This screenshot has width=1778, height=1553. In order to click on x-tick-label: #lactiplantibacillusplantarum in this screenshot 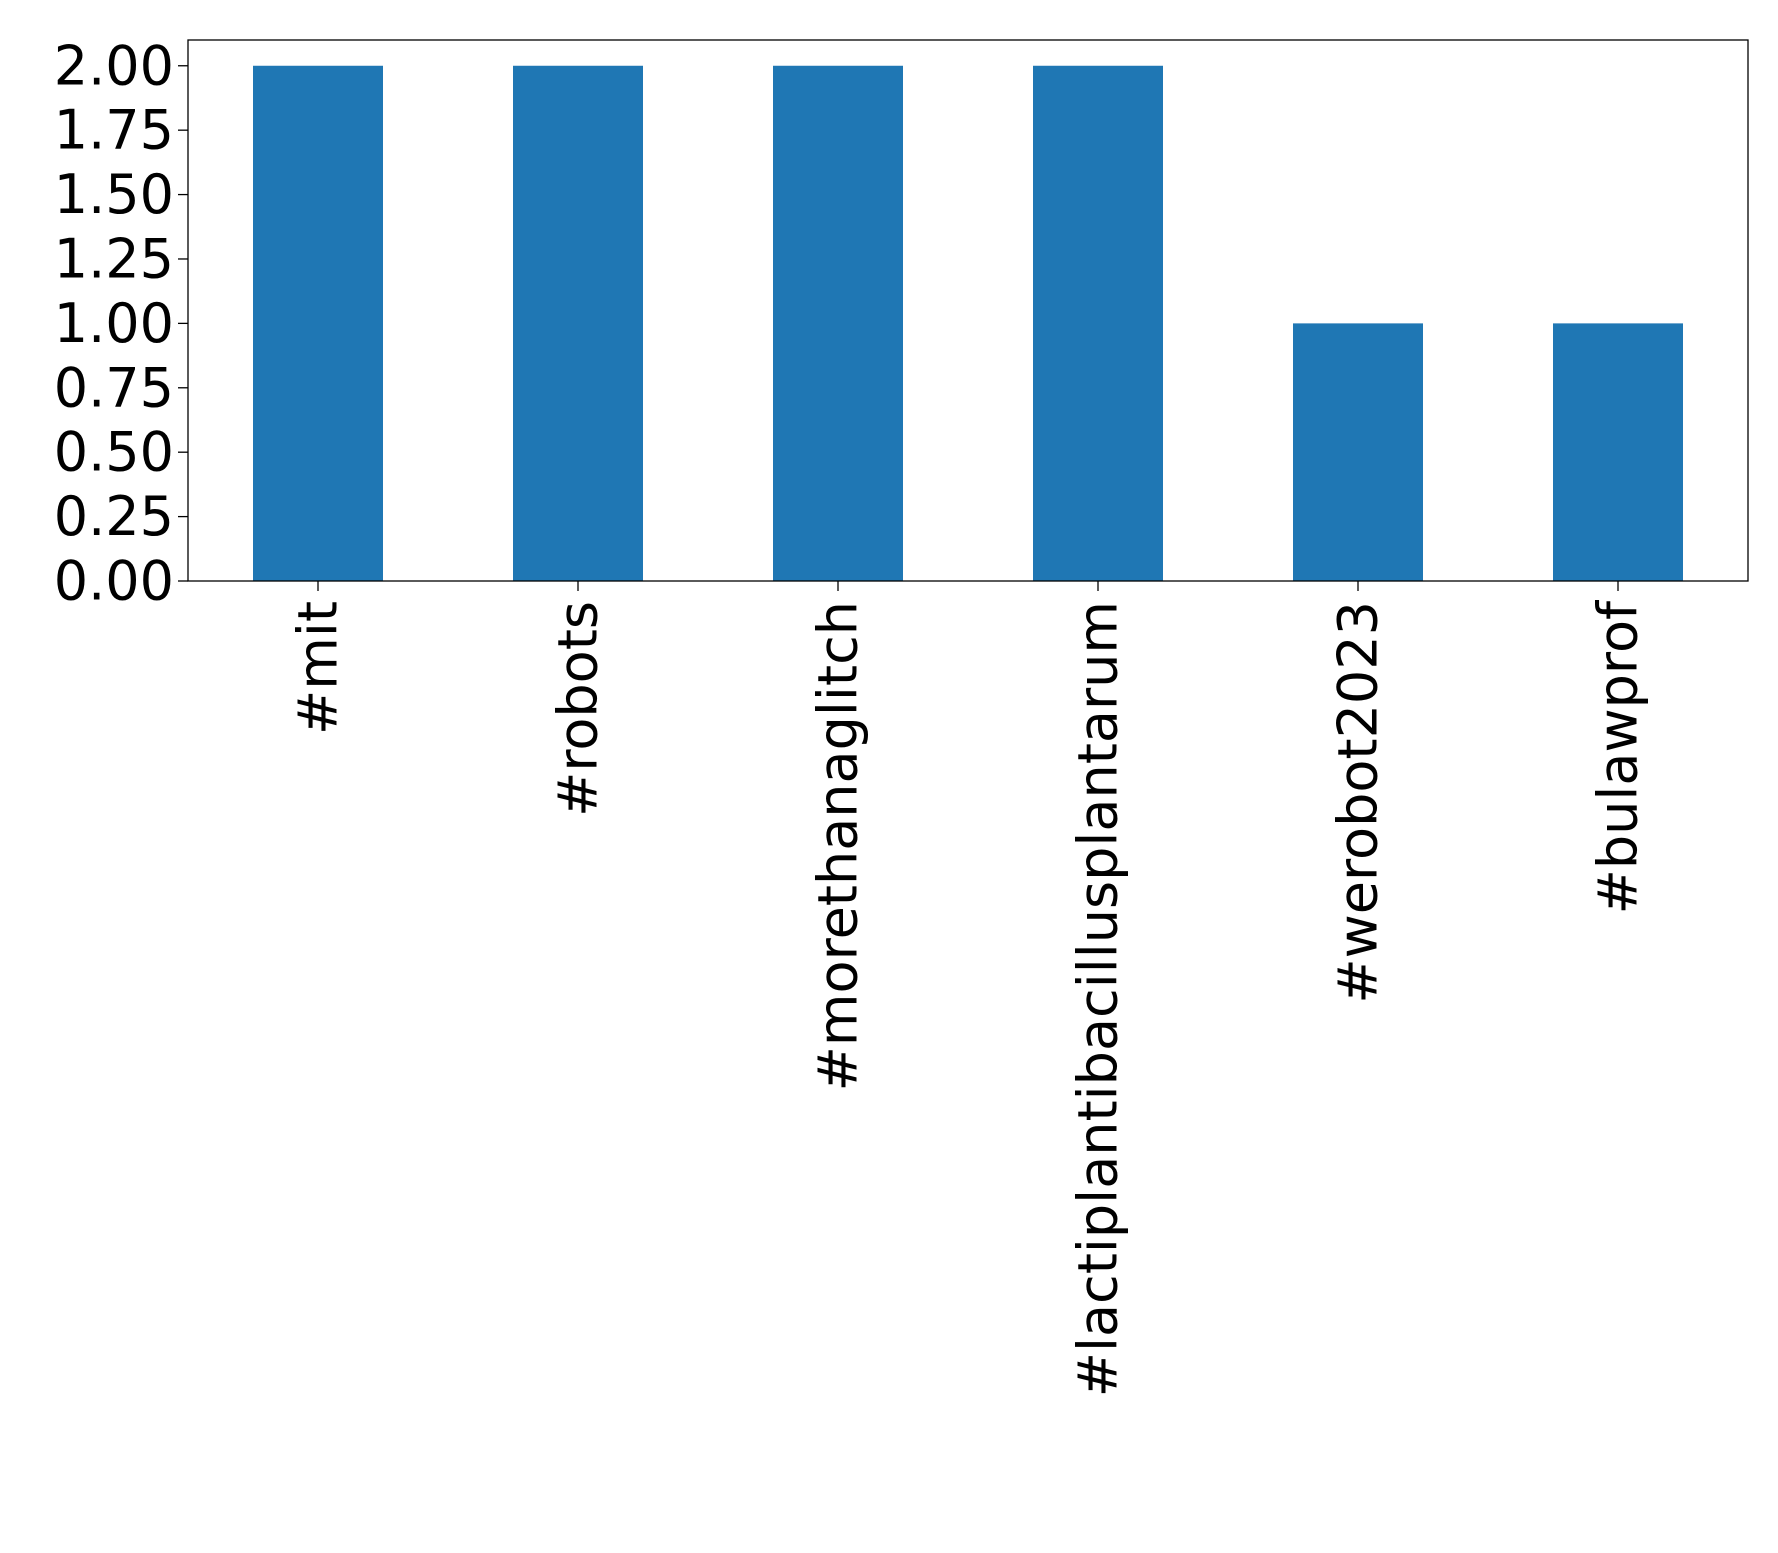, I will do `click(1098, 999)`.